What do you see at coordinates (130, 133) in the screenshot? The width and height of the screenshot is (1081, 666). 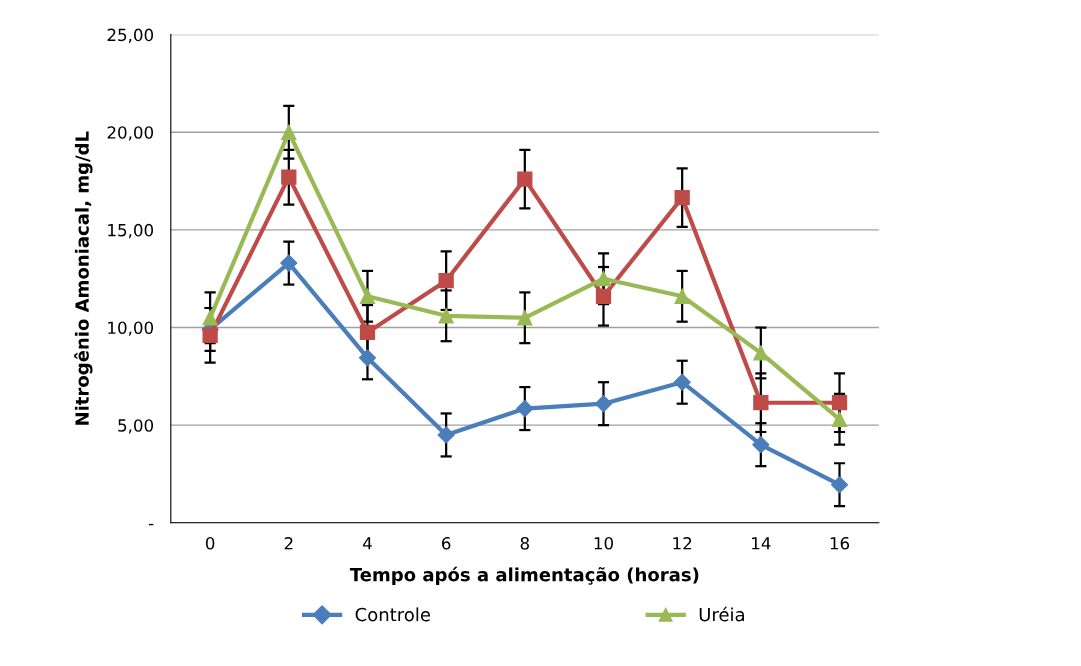 I see `y-tick-label: 20,00` at bounding box center [130, 133].